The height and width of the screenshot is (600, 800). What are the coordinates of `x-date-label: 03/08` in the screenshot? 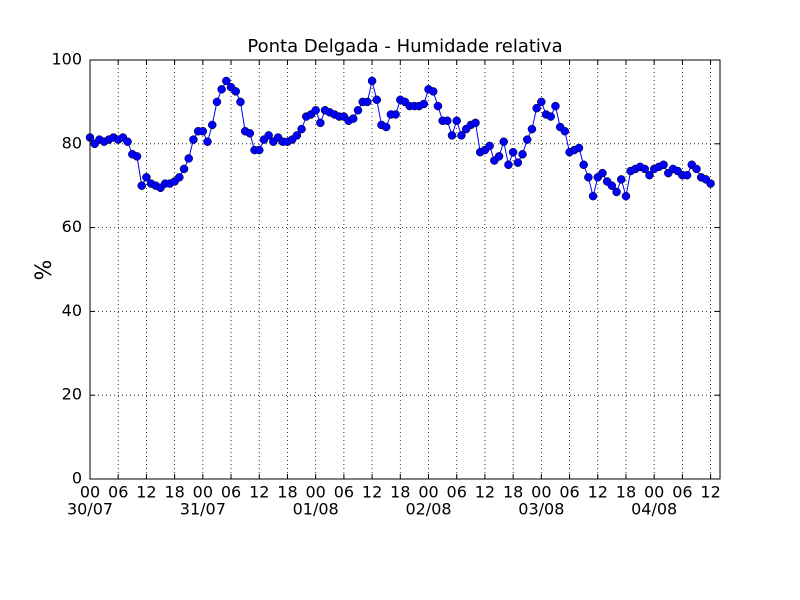 It's located at (541, 509).